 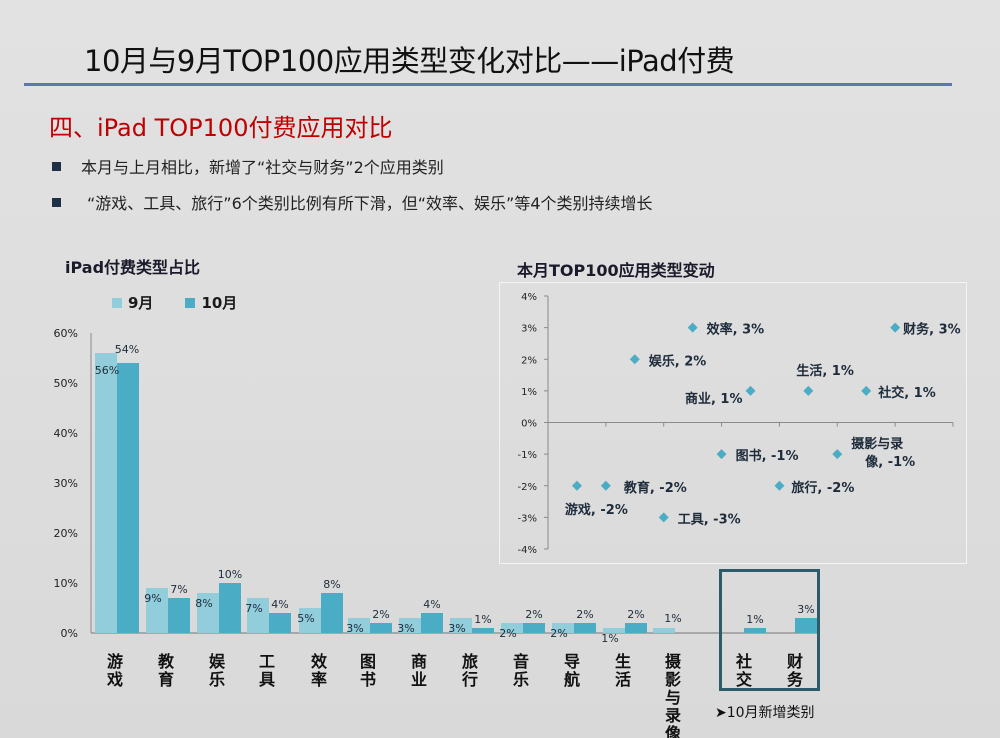 I want to click on bullet-item: “游戏、工具、旅行”6个类别比例有所下滑，但“效率、娱乐”等4个类别持续增长, so click(x=352, y=202).